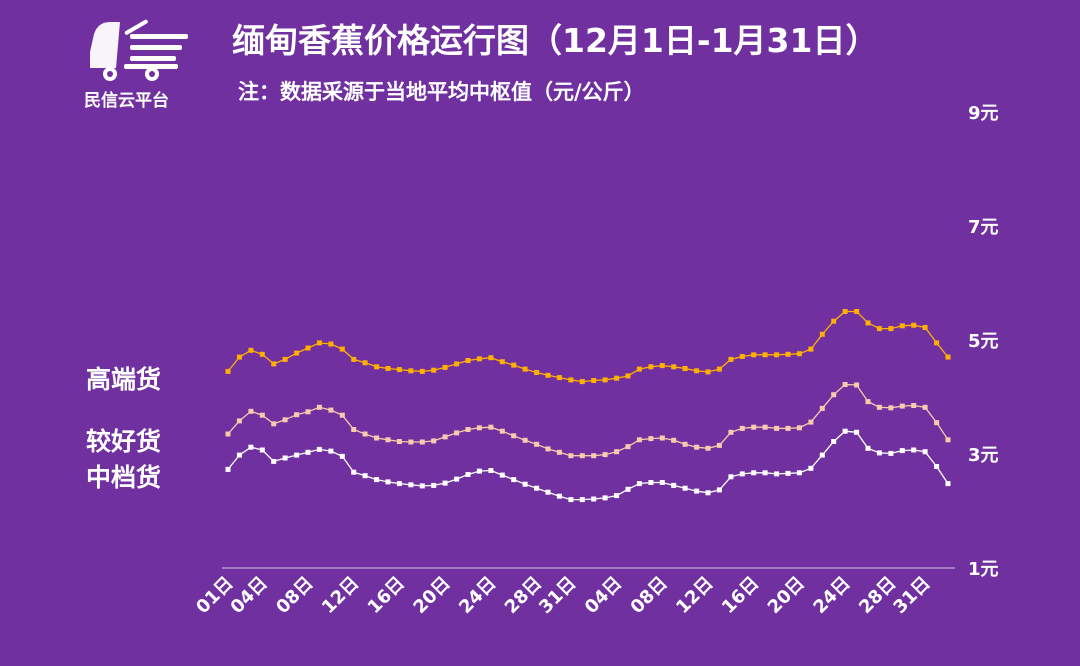  I want to click on y-tick-label: 7元, so click(983, 227).